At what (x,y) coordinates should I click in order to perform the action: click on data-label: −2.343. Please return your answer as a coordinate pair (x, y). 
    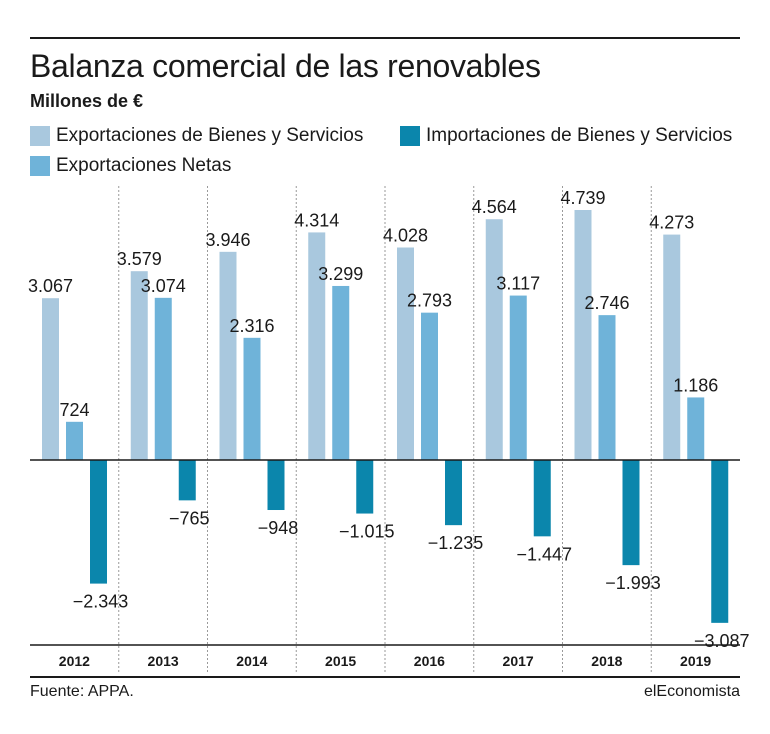
    Looking at the image, I should click on (101, 602).